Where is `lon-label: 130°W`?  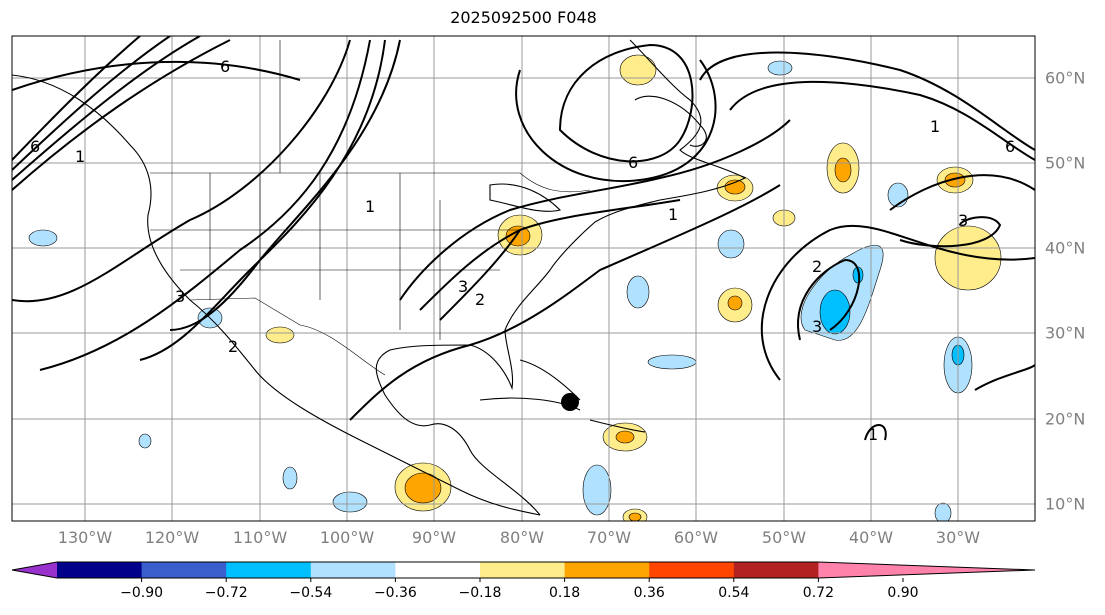 lon-label: 130°W is located at coordinates (85, 537).